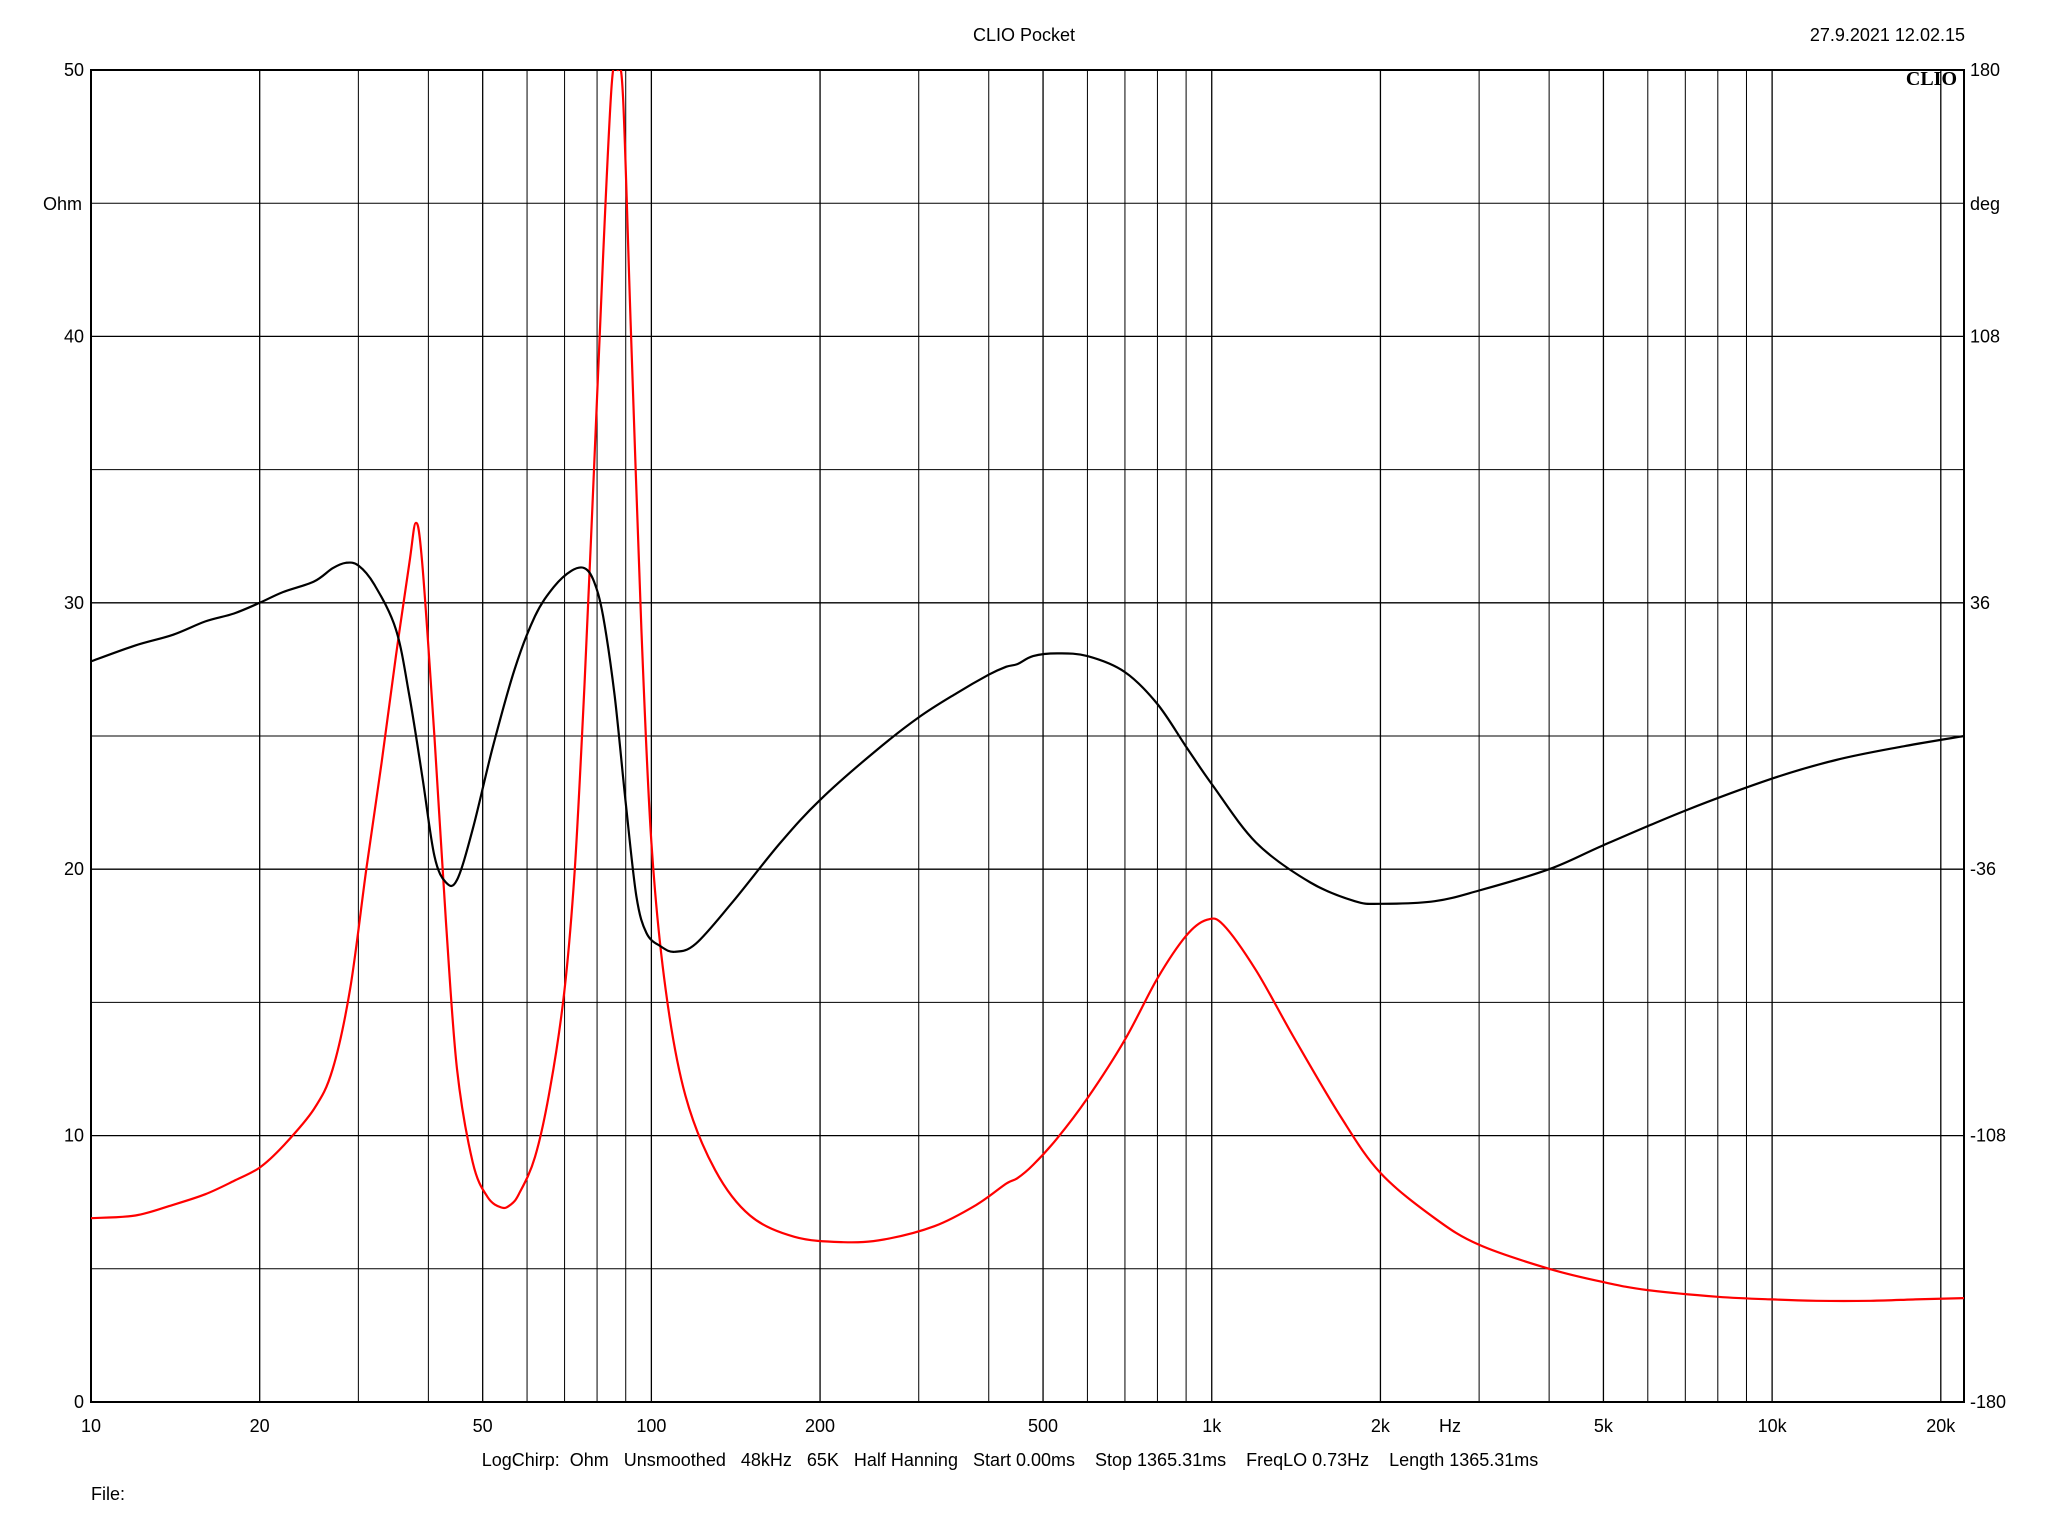  I want to click on y2-tick-label: -36, so click(1983, 869).